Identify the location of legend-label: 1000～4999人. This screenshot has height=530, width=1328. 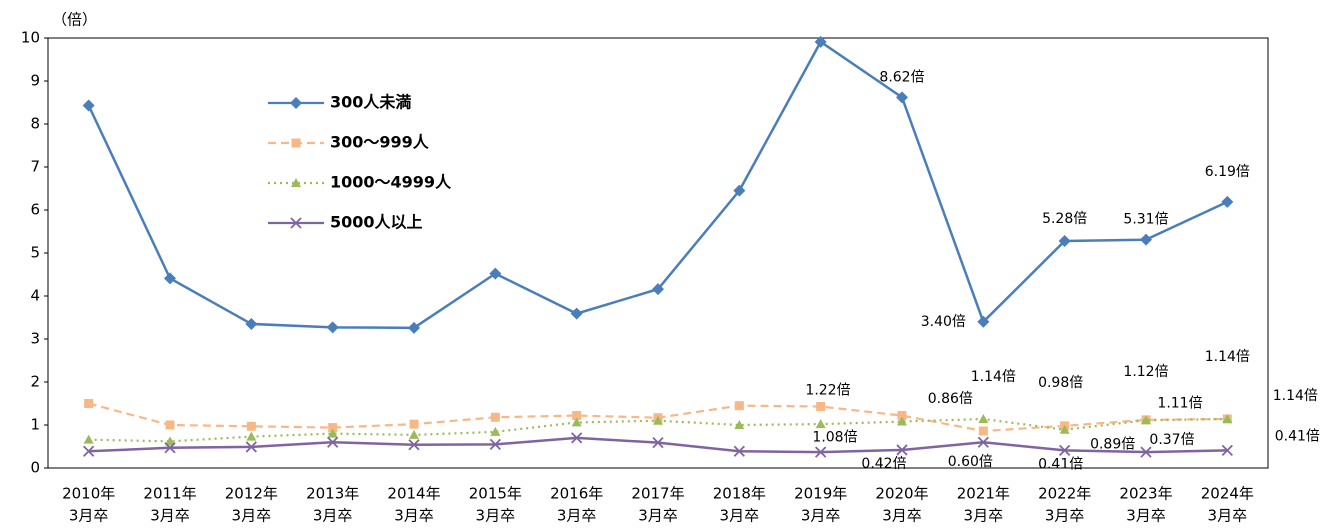
(391, 182).